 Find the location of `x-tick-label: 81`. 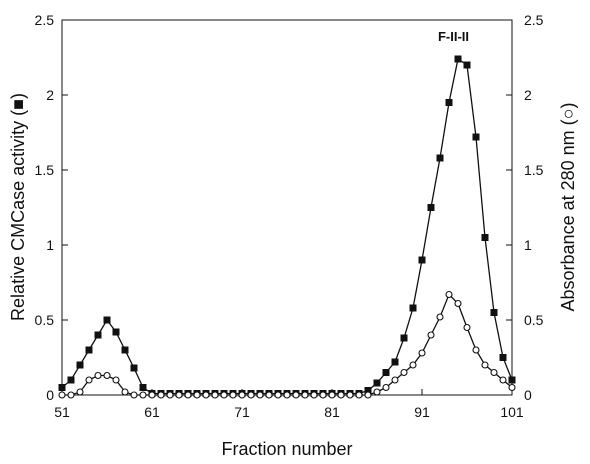

x-tick-label: 81 is located at coordinates (332, 412).